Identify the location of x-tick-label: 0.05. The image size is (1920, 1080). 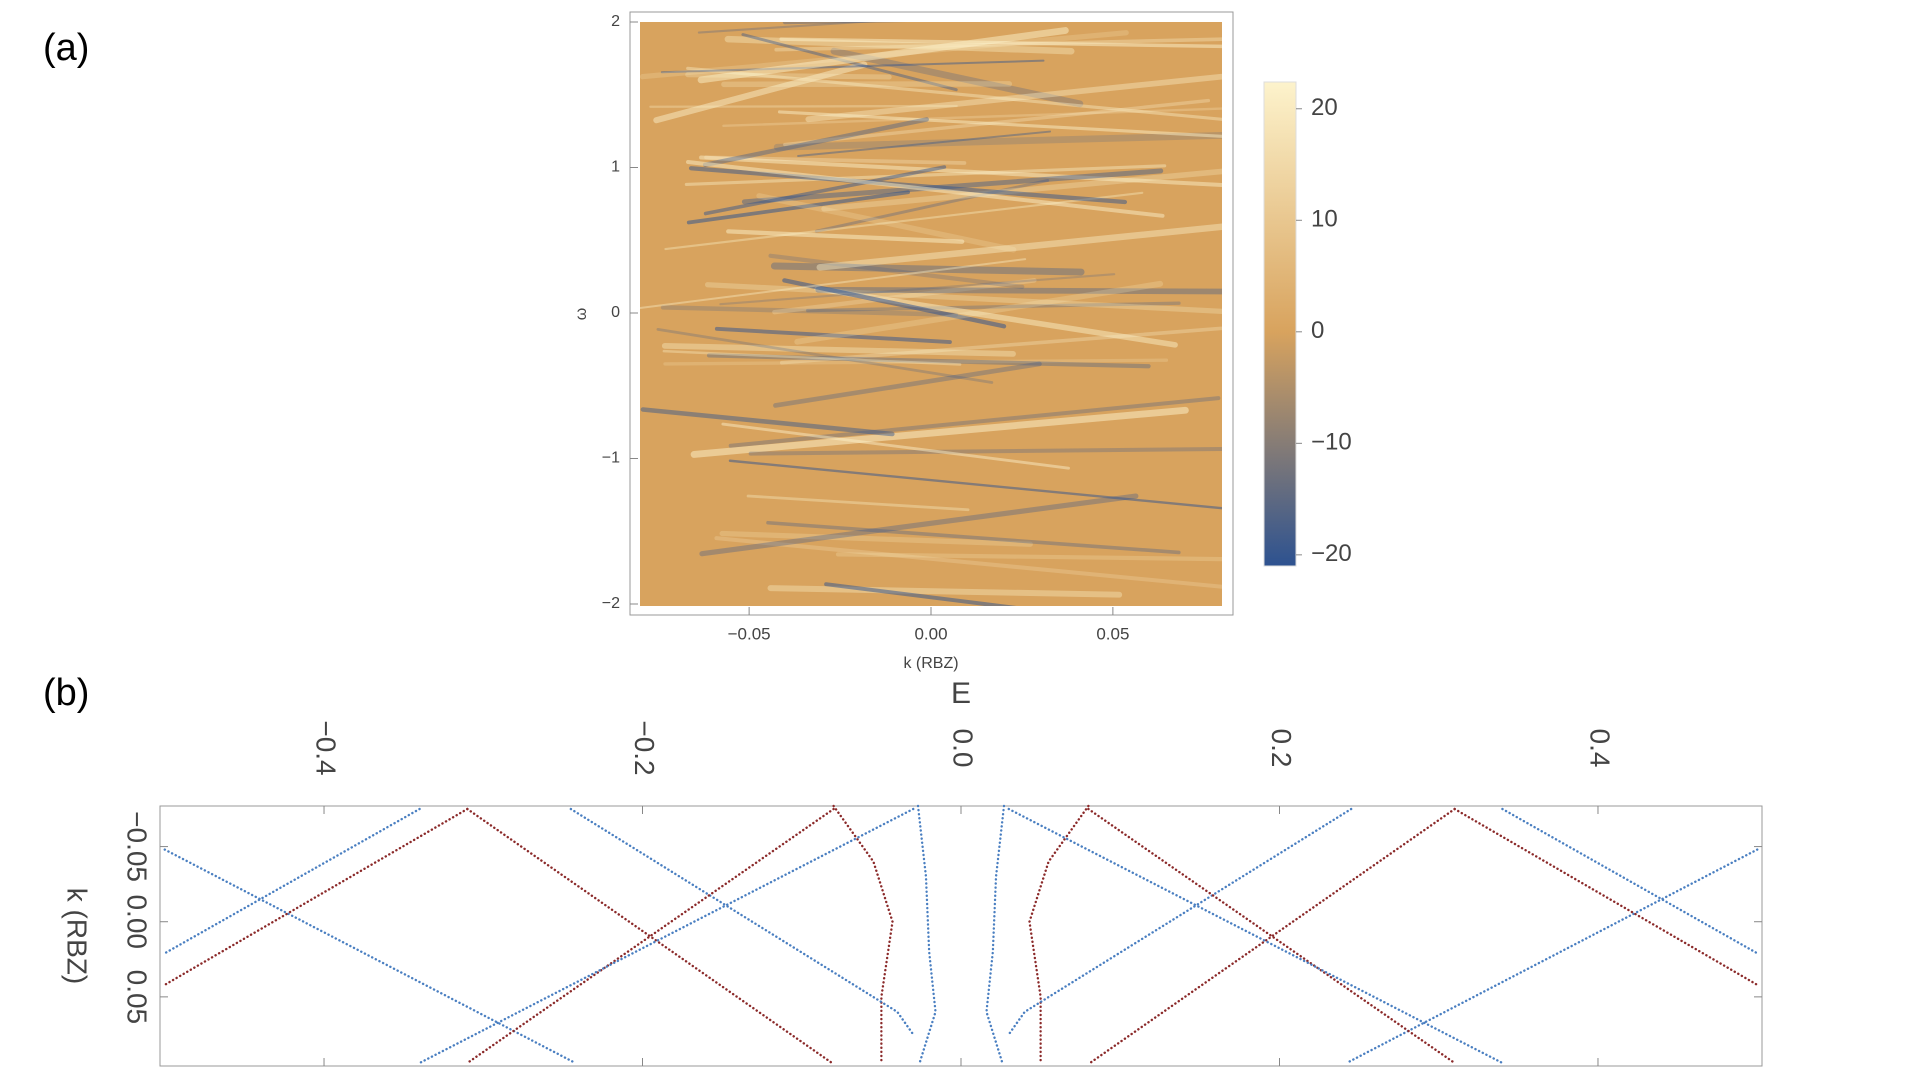
(1112, 633).